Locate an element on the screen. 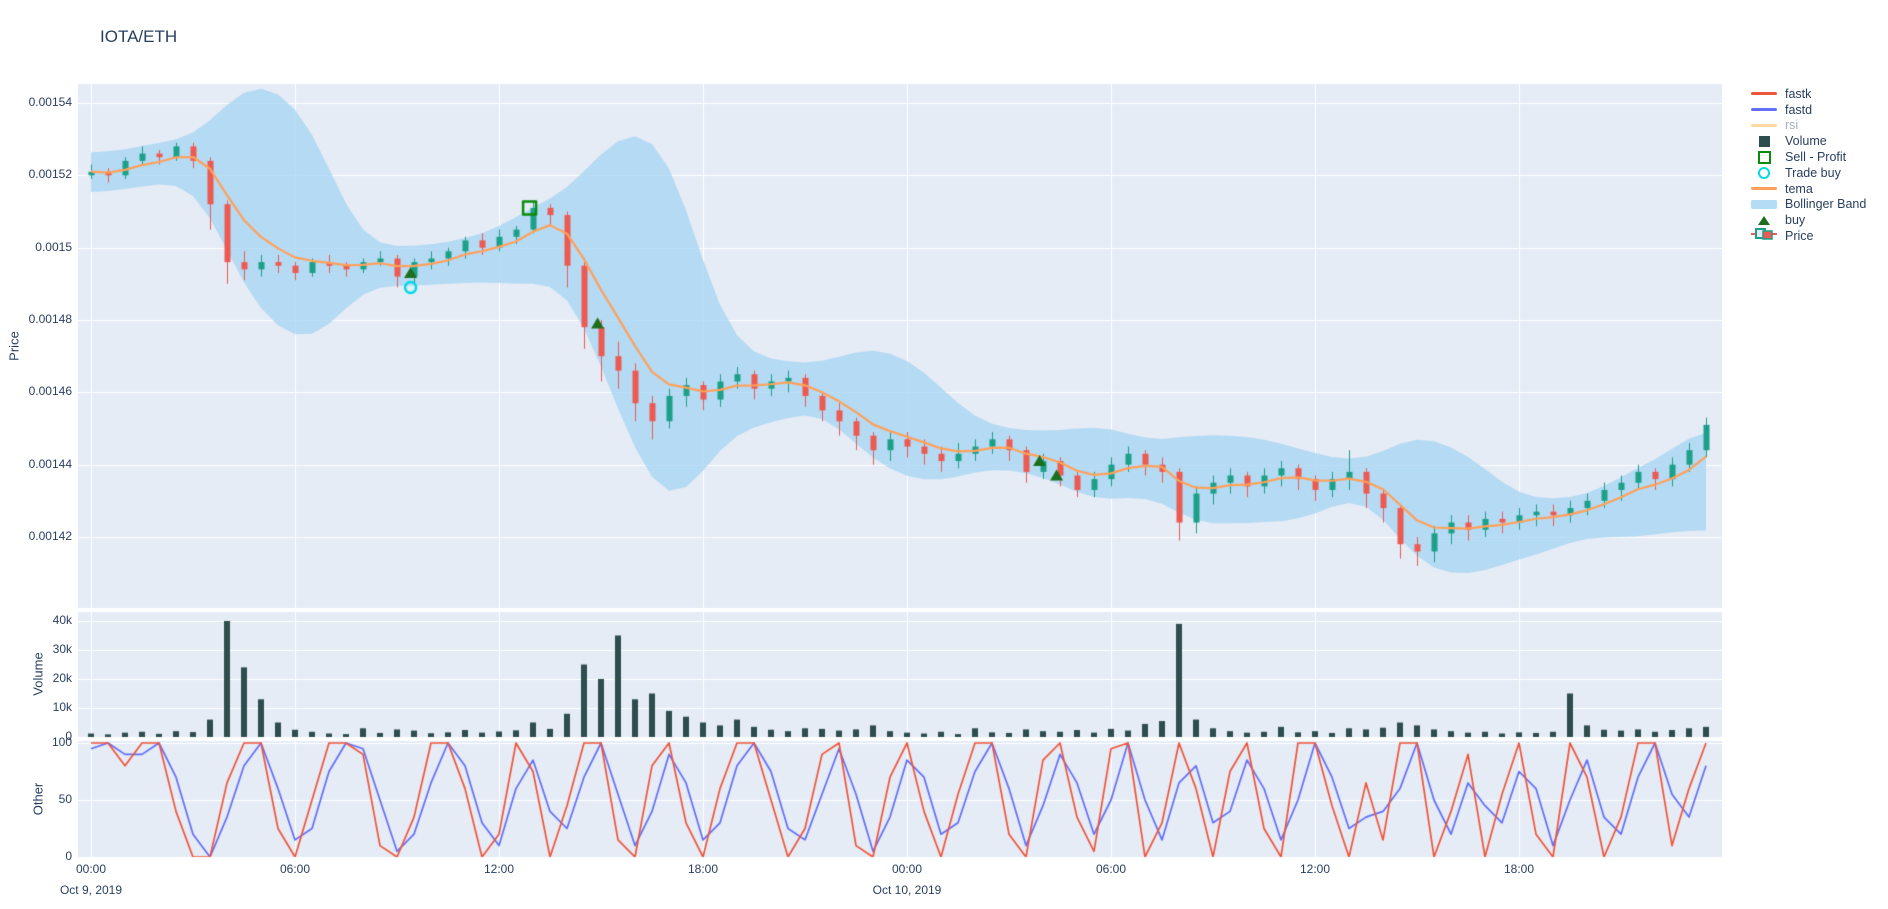  price-tick-label: 0.00148 is located at coordinates (50, 318).